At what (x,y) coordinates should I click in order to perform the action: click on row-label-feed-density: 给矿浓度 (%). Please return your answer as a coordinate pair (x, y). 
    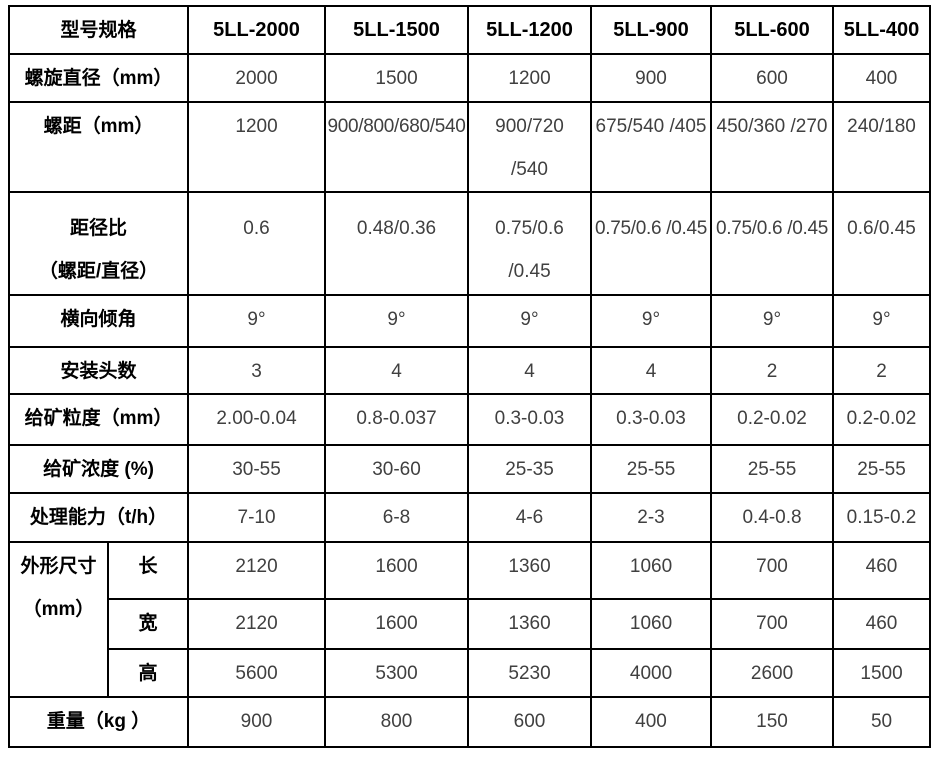
    Looking at the image, I should click on (98, 469).